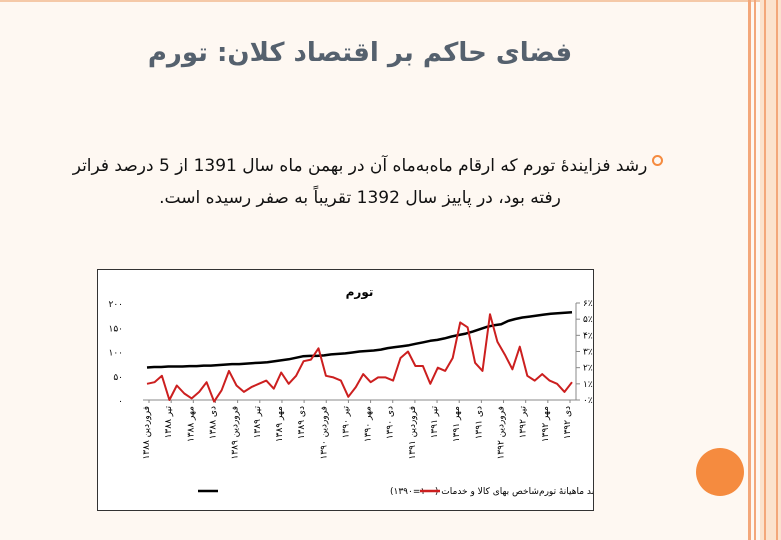 The height and width of the screenshot is (540, 781). What do you see at coordinates (588, 369) in the screenshot?
I see `y-right-tick-label: ۲٪` at bounding box center [588, 369].